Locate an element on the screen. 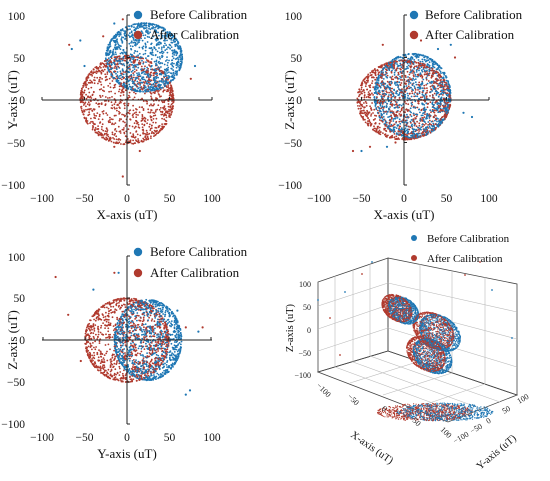 This screenshot has height=481, width=550. x-tick-label: 50 is located at coordinates (447, 199).